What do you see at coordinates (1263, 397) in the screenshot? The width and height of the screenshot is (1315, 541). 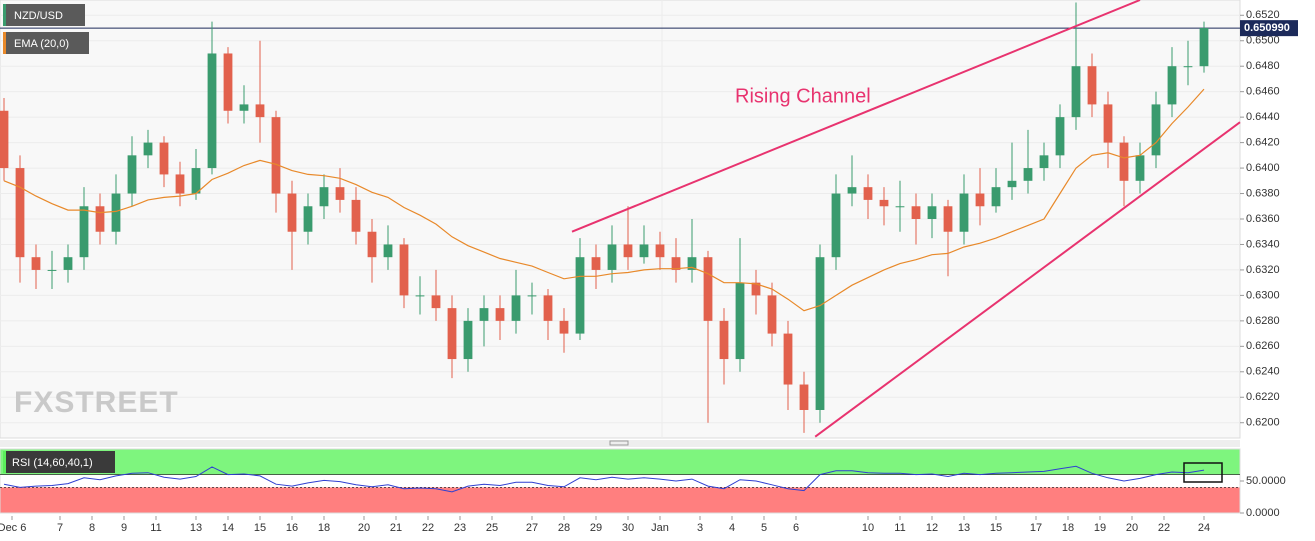 I see `y-tick-label: 0.6220` at bounding box center [1263, 397].